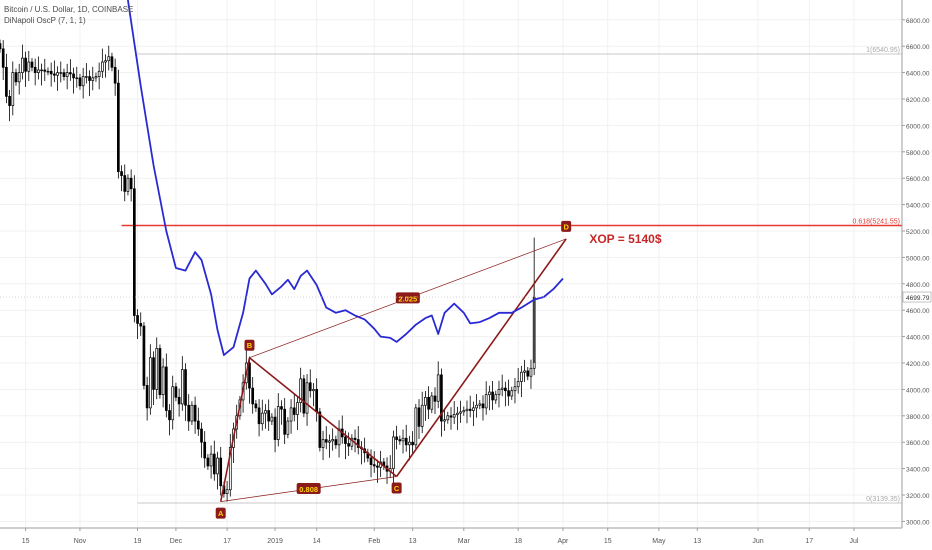 The image size is (932, 550). I want to click on x-tick-label: 17, so click(227, 541).